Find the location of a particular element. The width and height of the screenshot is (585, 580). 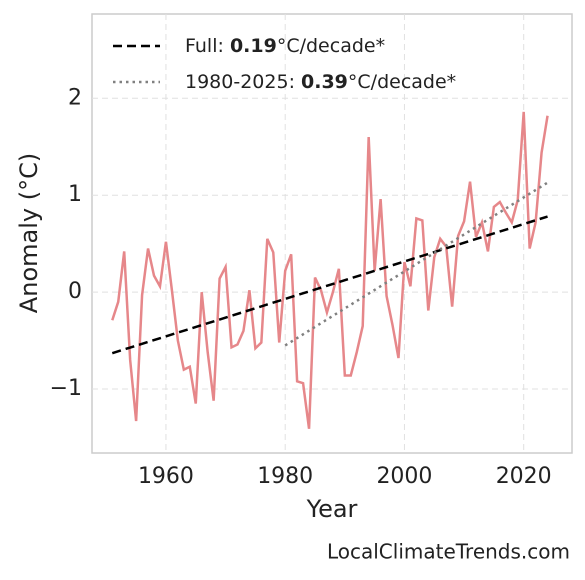

legend-label: Full: 0.19°C/decade* is located at coordinates (285, 46).